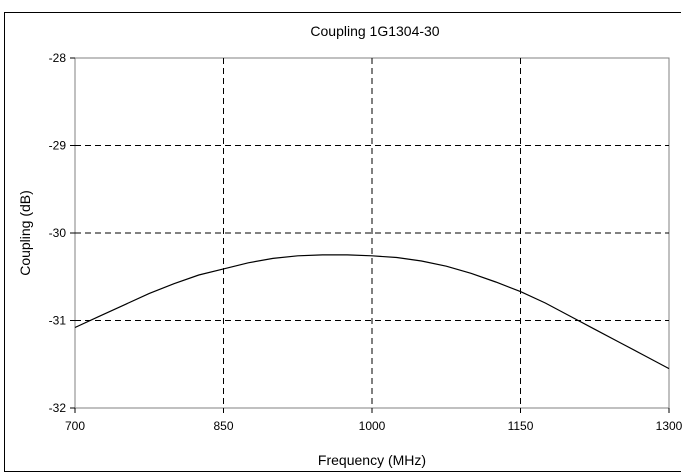  Describe the element at coordinates (58, 408) in the screenshot. I see `y-tick-label-4: -32` at that location.